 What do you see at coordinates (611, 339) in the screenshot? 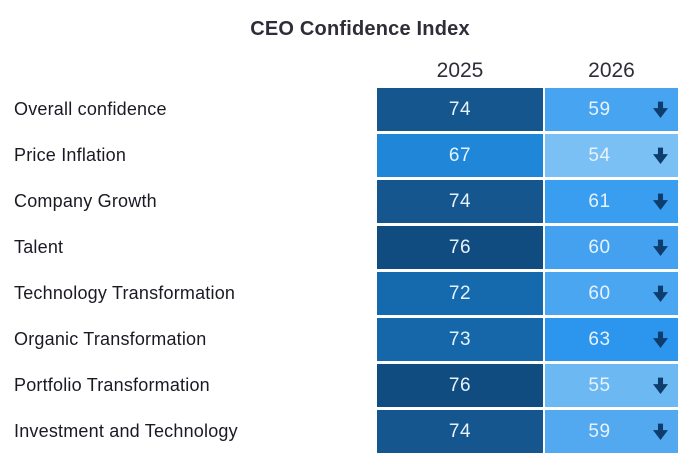
I see `cell-2026: 63` at bounding box center [611, 339].